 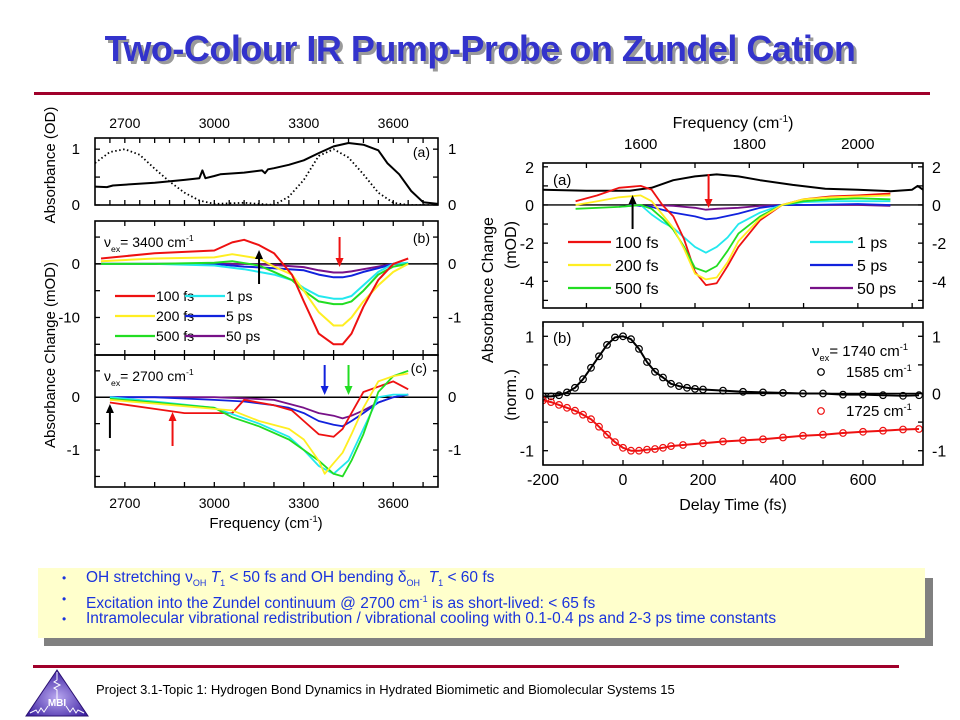 What do you see at coordinates (527, 452) in the screenshot?
I see `y-tick-label-left: -1` at bounding box center [527, 452].